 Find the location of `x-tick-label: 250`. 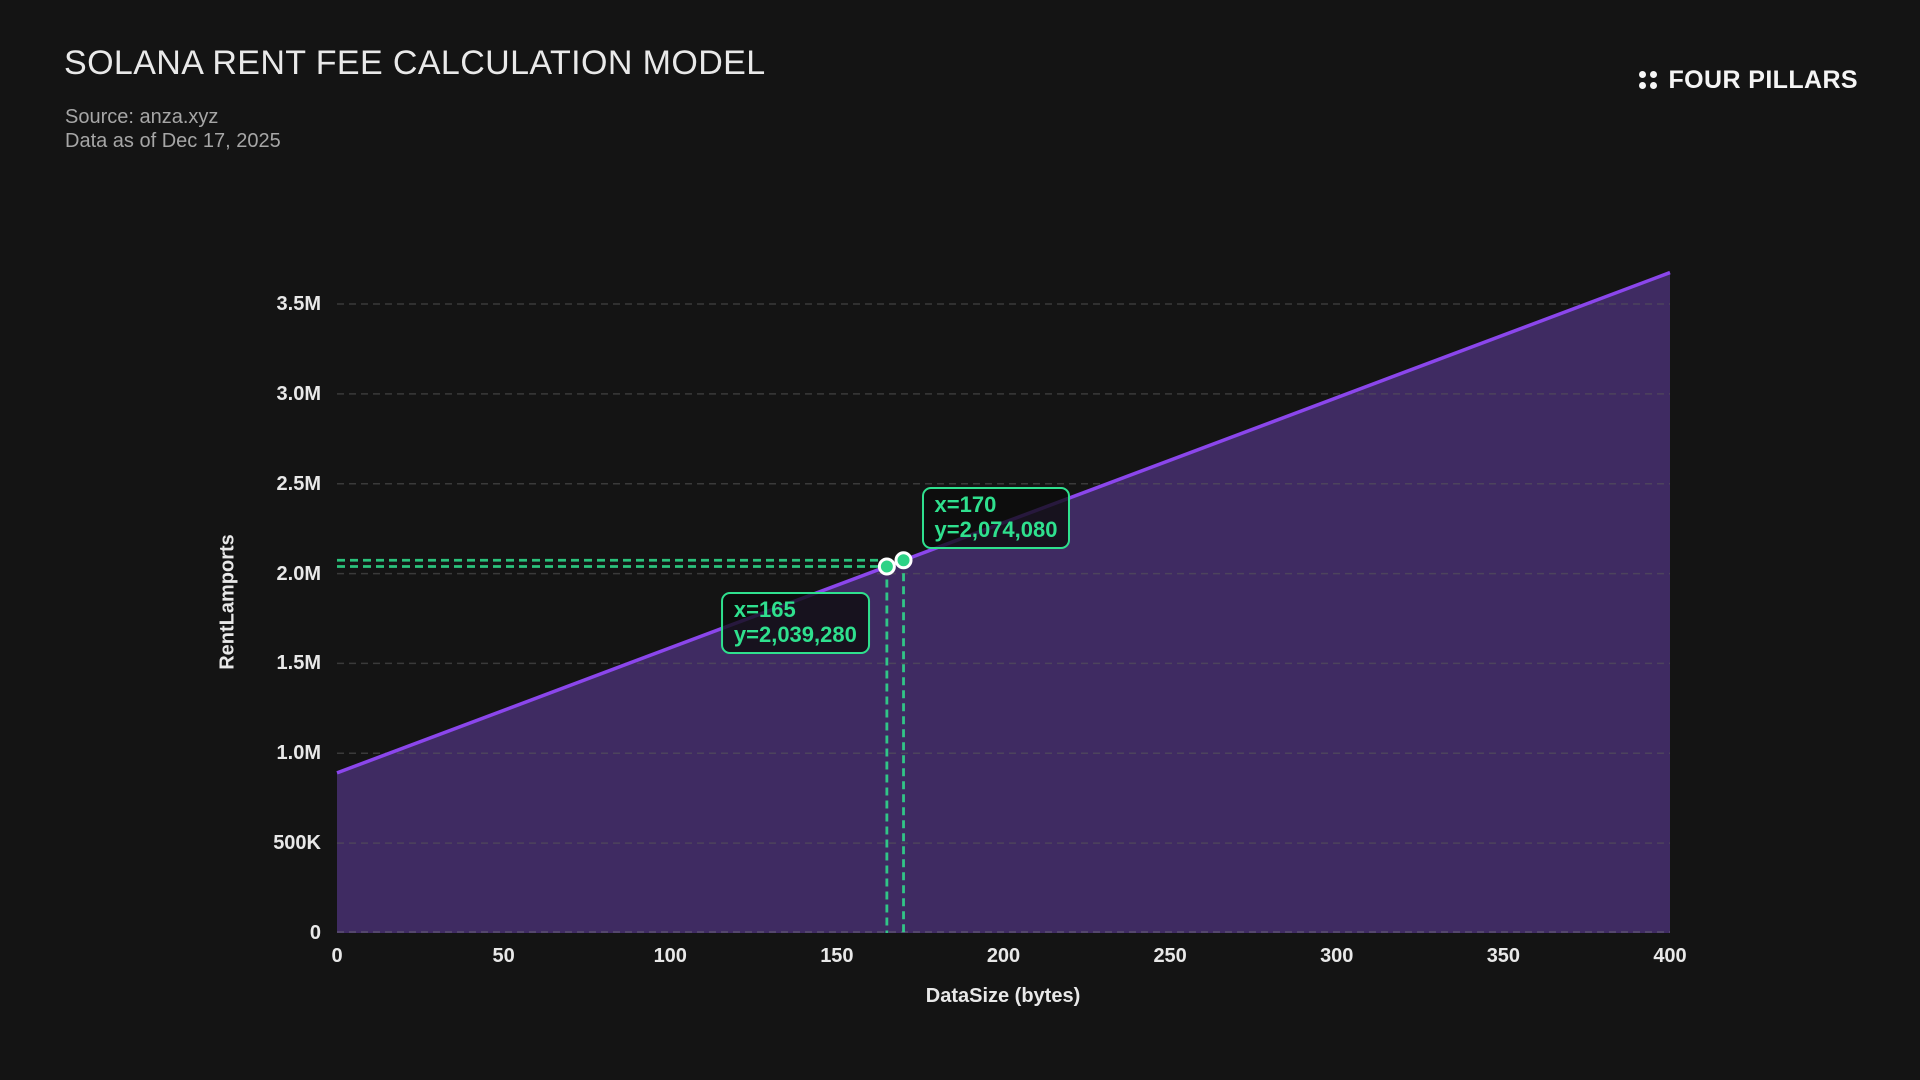

x-tick-label: 250 is located at coordinates (1170, 956).